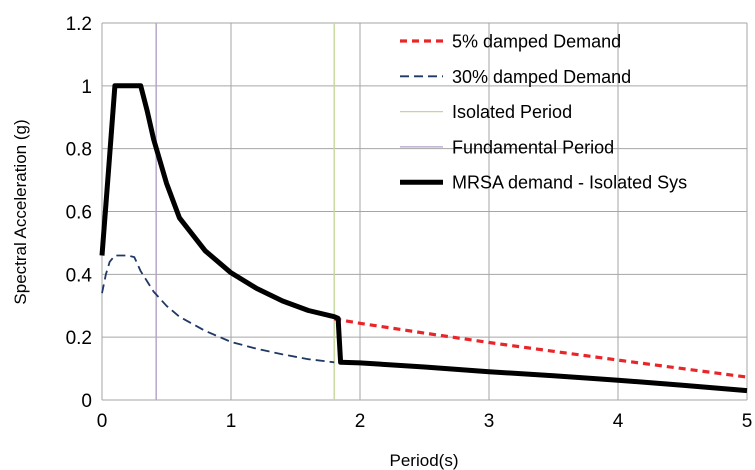  I want to click on legend-label: MRSA demand - Isolated Sys, so click(569, 183).